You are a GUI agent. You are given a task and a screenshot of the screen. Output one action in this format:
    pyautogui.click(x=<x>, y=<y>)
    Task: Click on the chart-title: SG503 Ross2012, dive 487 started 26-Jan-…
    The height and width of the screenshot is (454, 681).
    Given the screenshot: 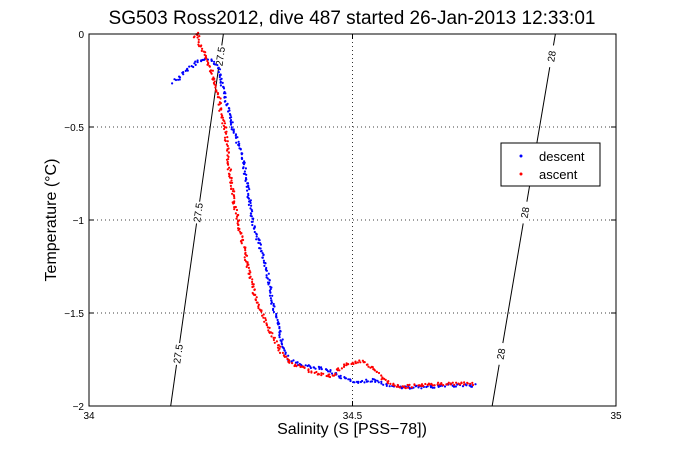 What is the action you would take?
    pyautogui.click(x=352, y=18)
    